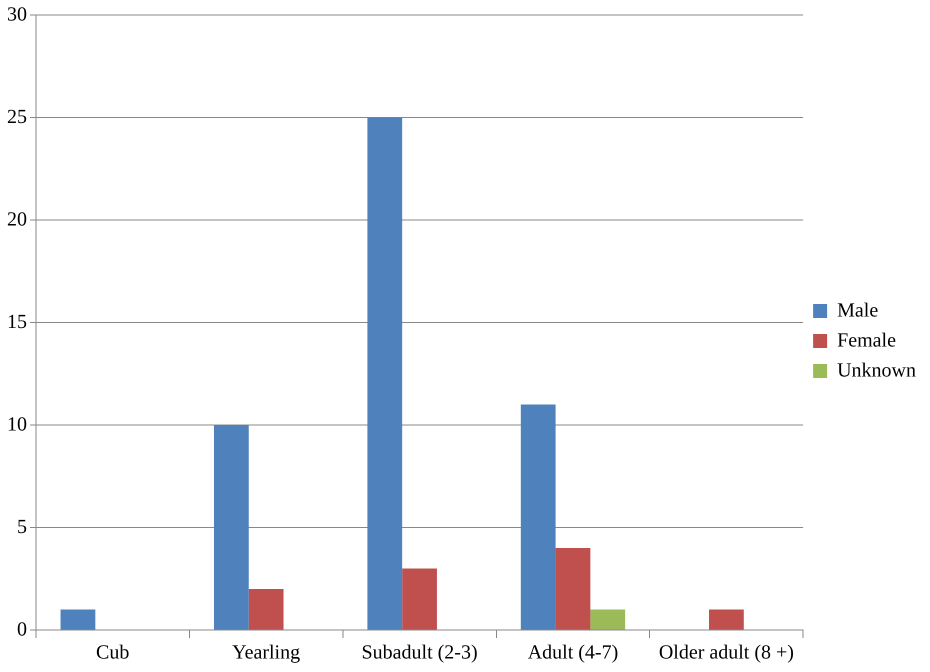  I want to click on y-tick-label: 10, so click(17, 424).